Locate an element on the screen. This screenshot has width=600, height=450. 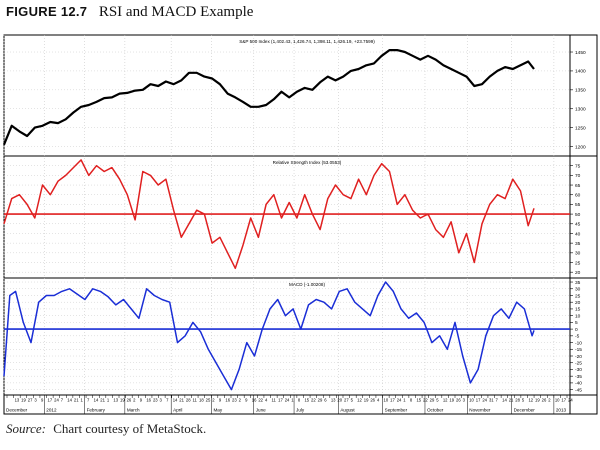
rsi-y-tick-label: 70 is located at coordinates (578, 176).